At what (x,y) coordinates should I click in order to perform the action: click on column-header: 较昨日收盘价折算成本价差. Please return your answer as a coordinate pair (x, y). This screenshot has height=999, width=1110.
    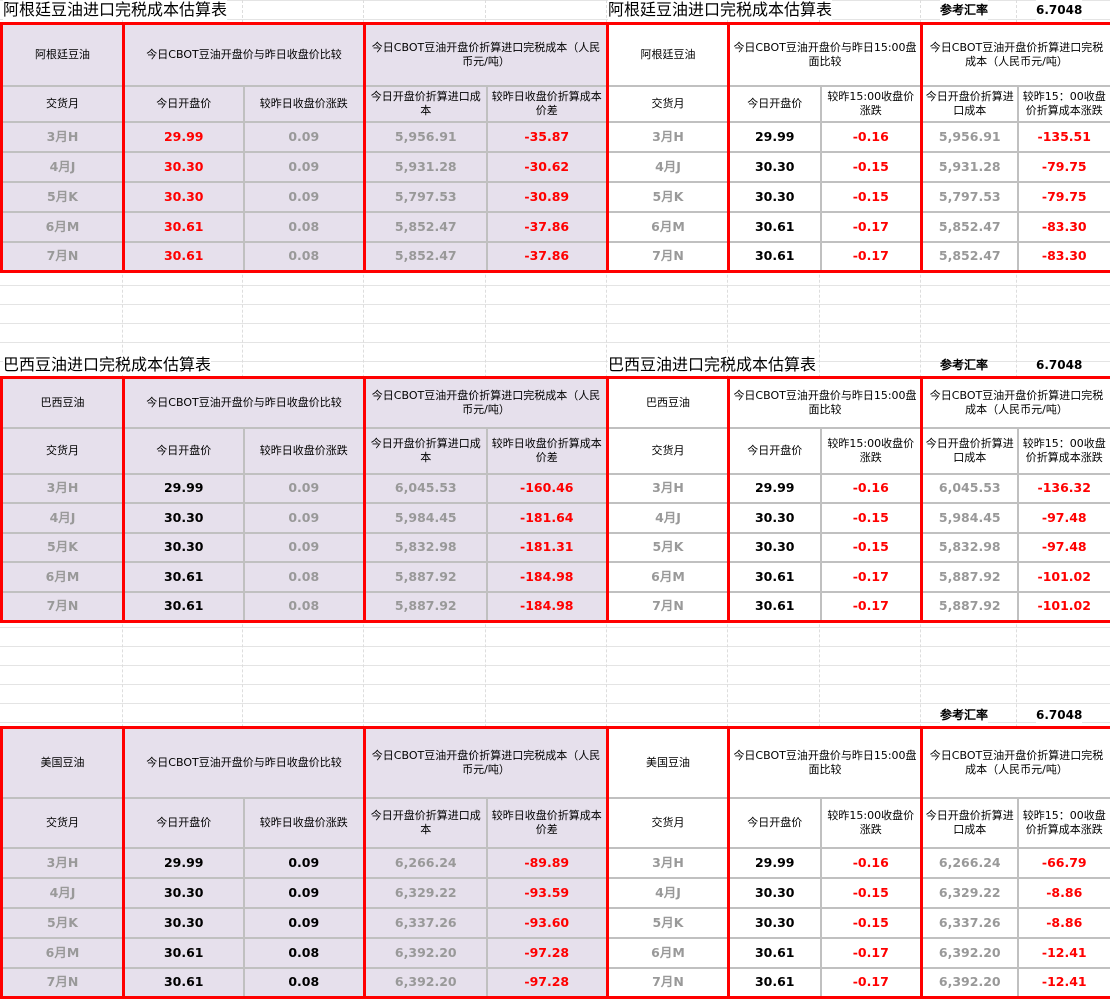
    Looking at the image, I should click on (547, 451).